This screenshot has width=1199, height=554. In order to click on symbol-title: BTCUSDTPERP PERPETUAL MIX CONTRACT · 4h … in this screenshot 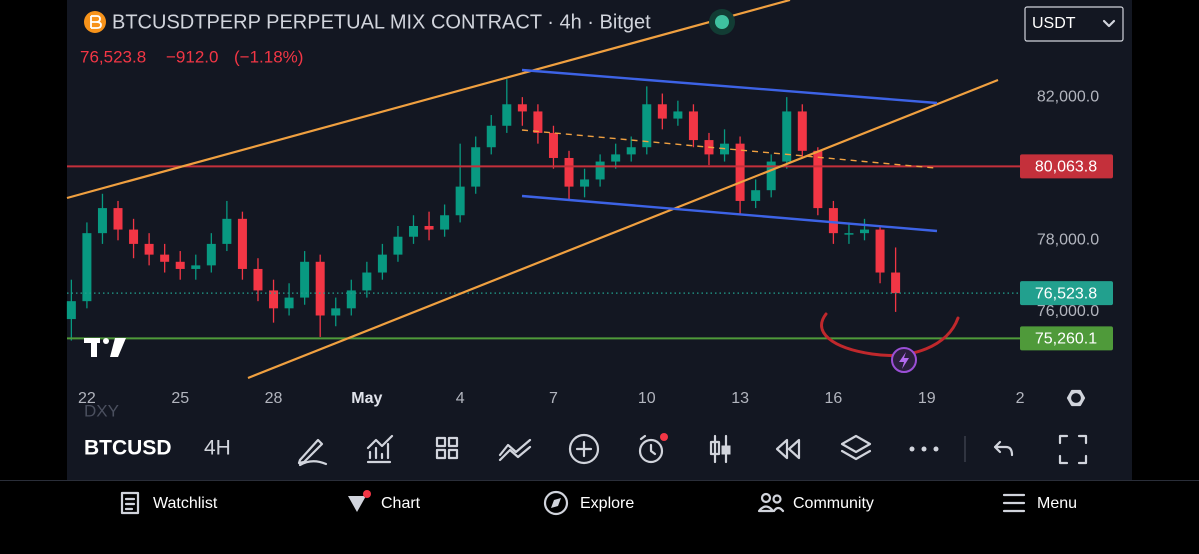, I will do `click(381, 22)`.